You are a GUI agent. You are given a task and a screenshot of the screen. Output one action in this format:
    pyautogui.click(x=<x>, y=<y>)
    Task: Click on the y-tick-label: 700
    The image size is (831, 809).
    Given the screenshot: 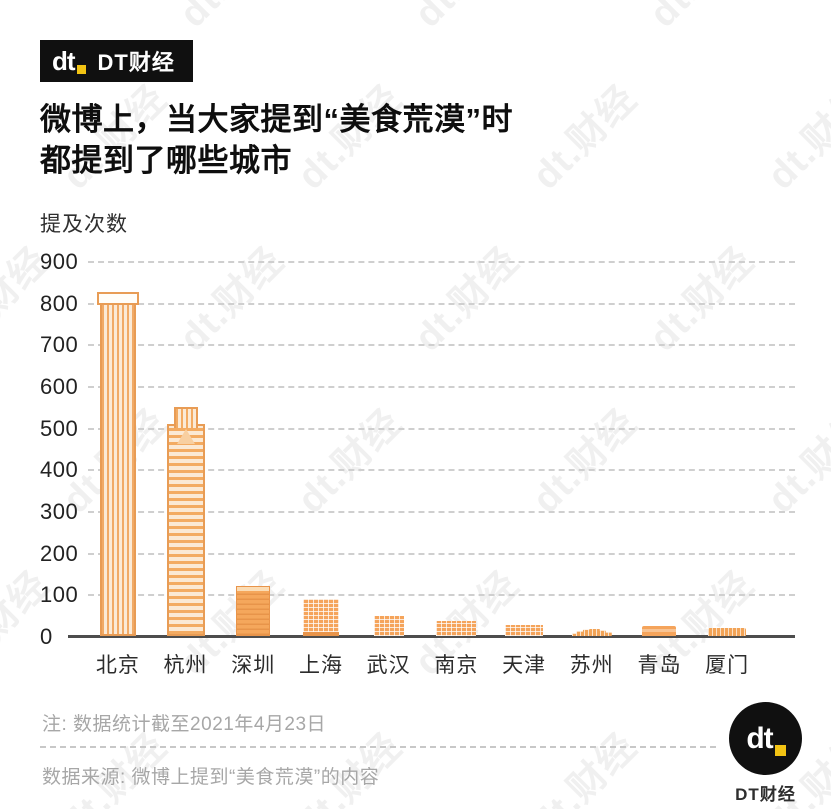 What is the action you would take?
    pyautogui.click(x=59, y=345)
    